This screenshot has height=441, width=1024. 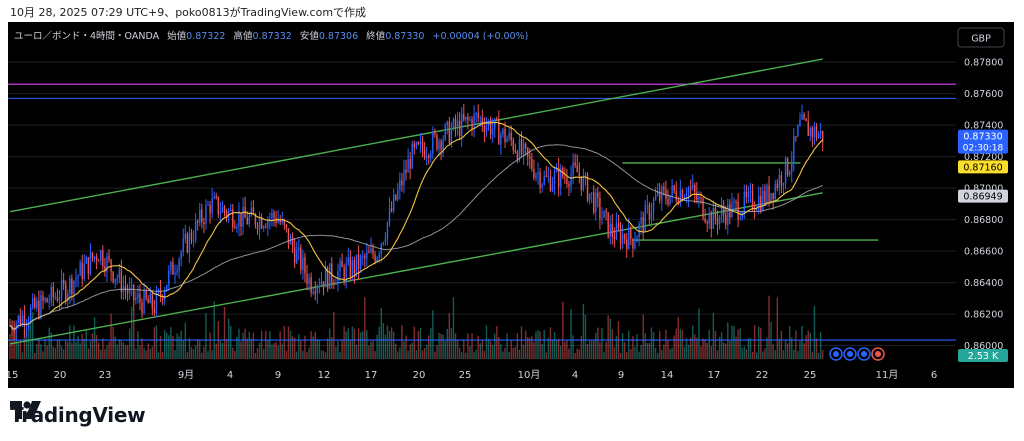 I want to click on currency-badge: GBP, so click(x=981, y=37).